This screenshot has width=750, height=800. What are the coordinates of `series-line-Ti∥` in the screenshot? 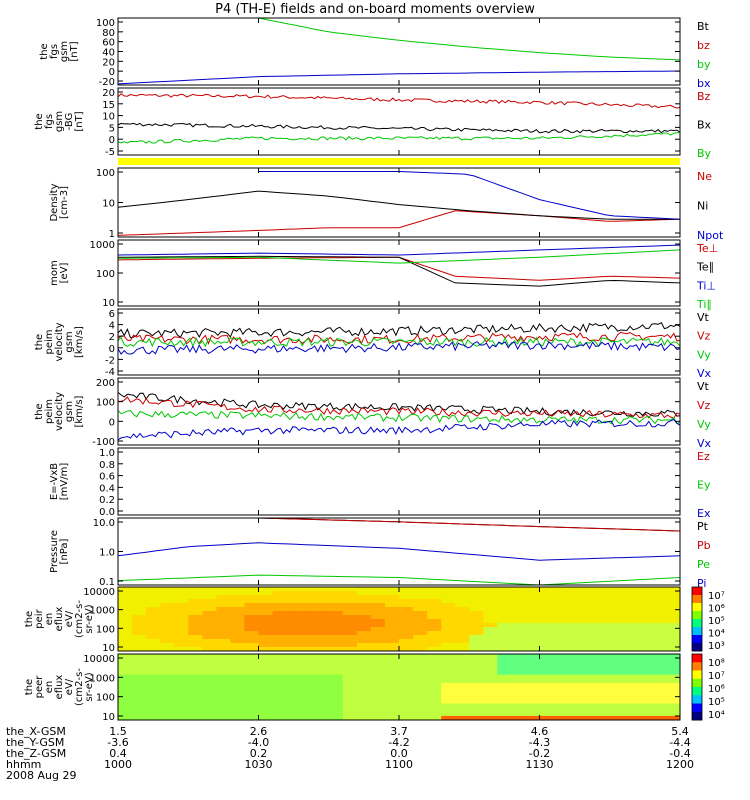 It's located at (399, 256).